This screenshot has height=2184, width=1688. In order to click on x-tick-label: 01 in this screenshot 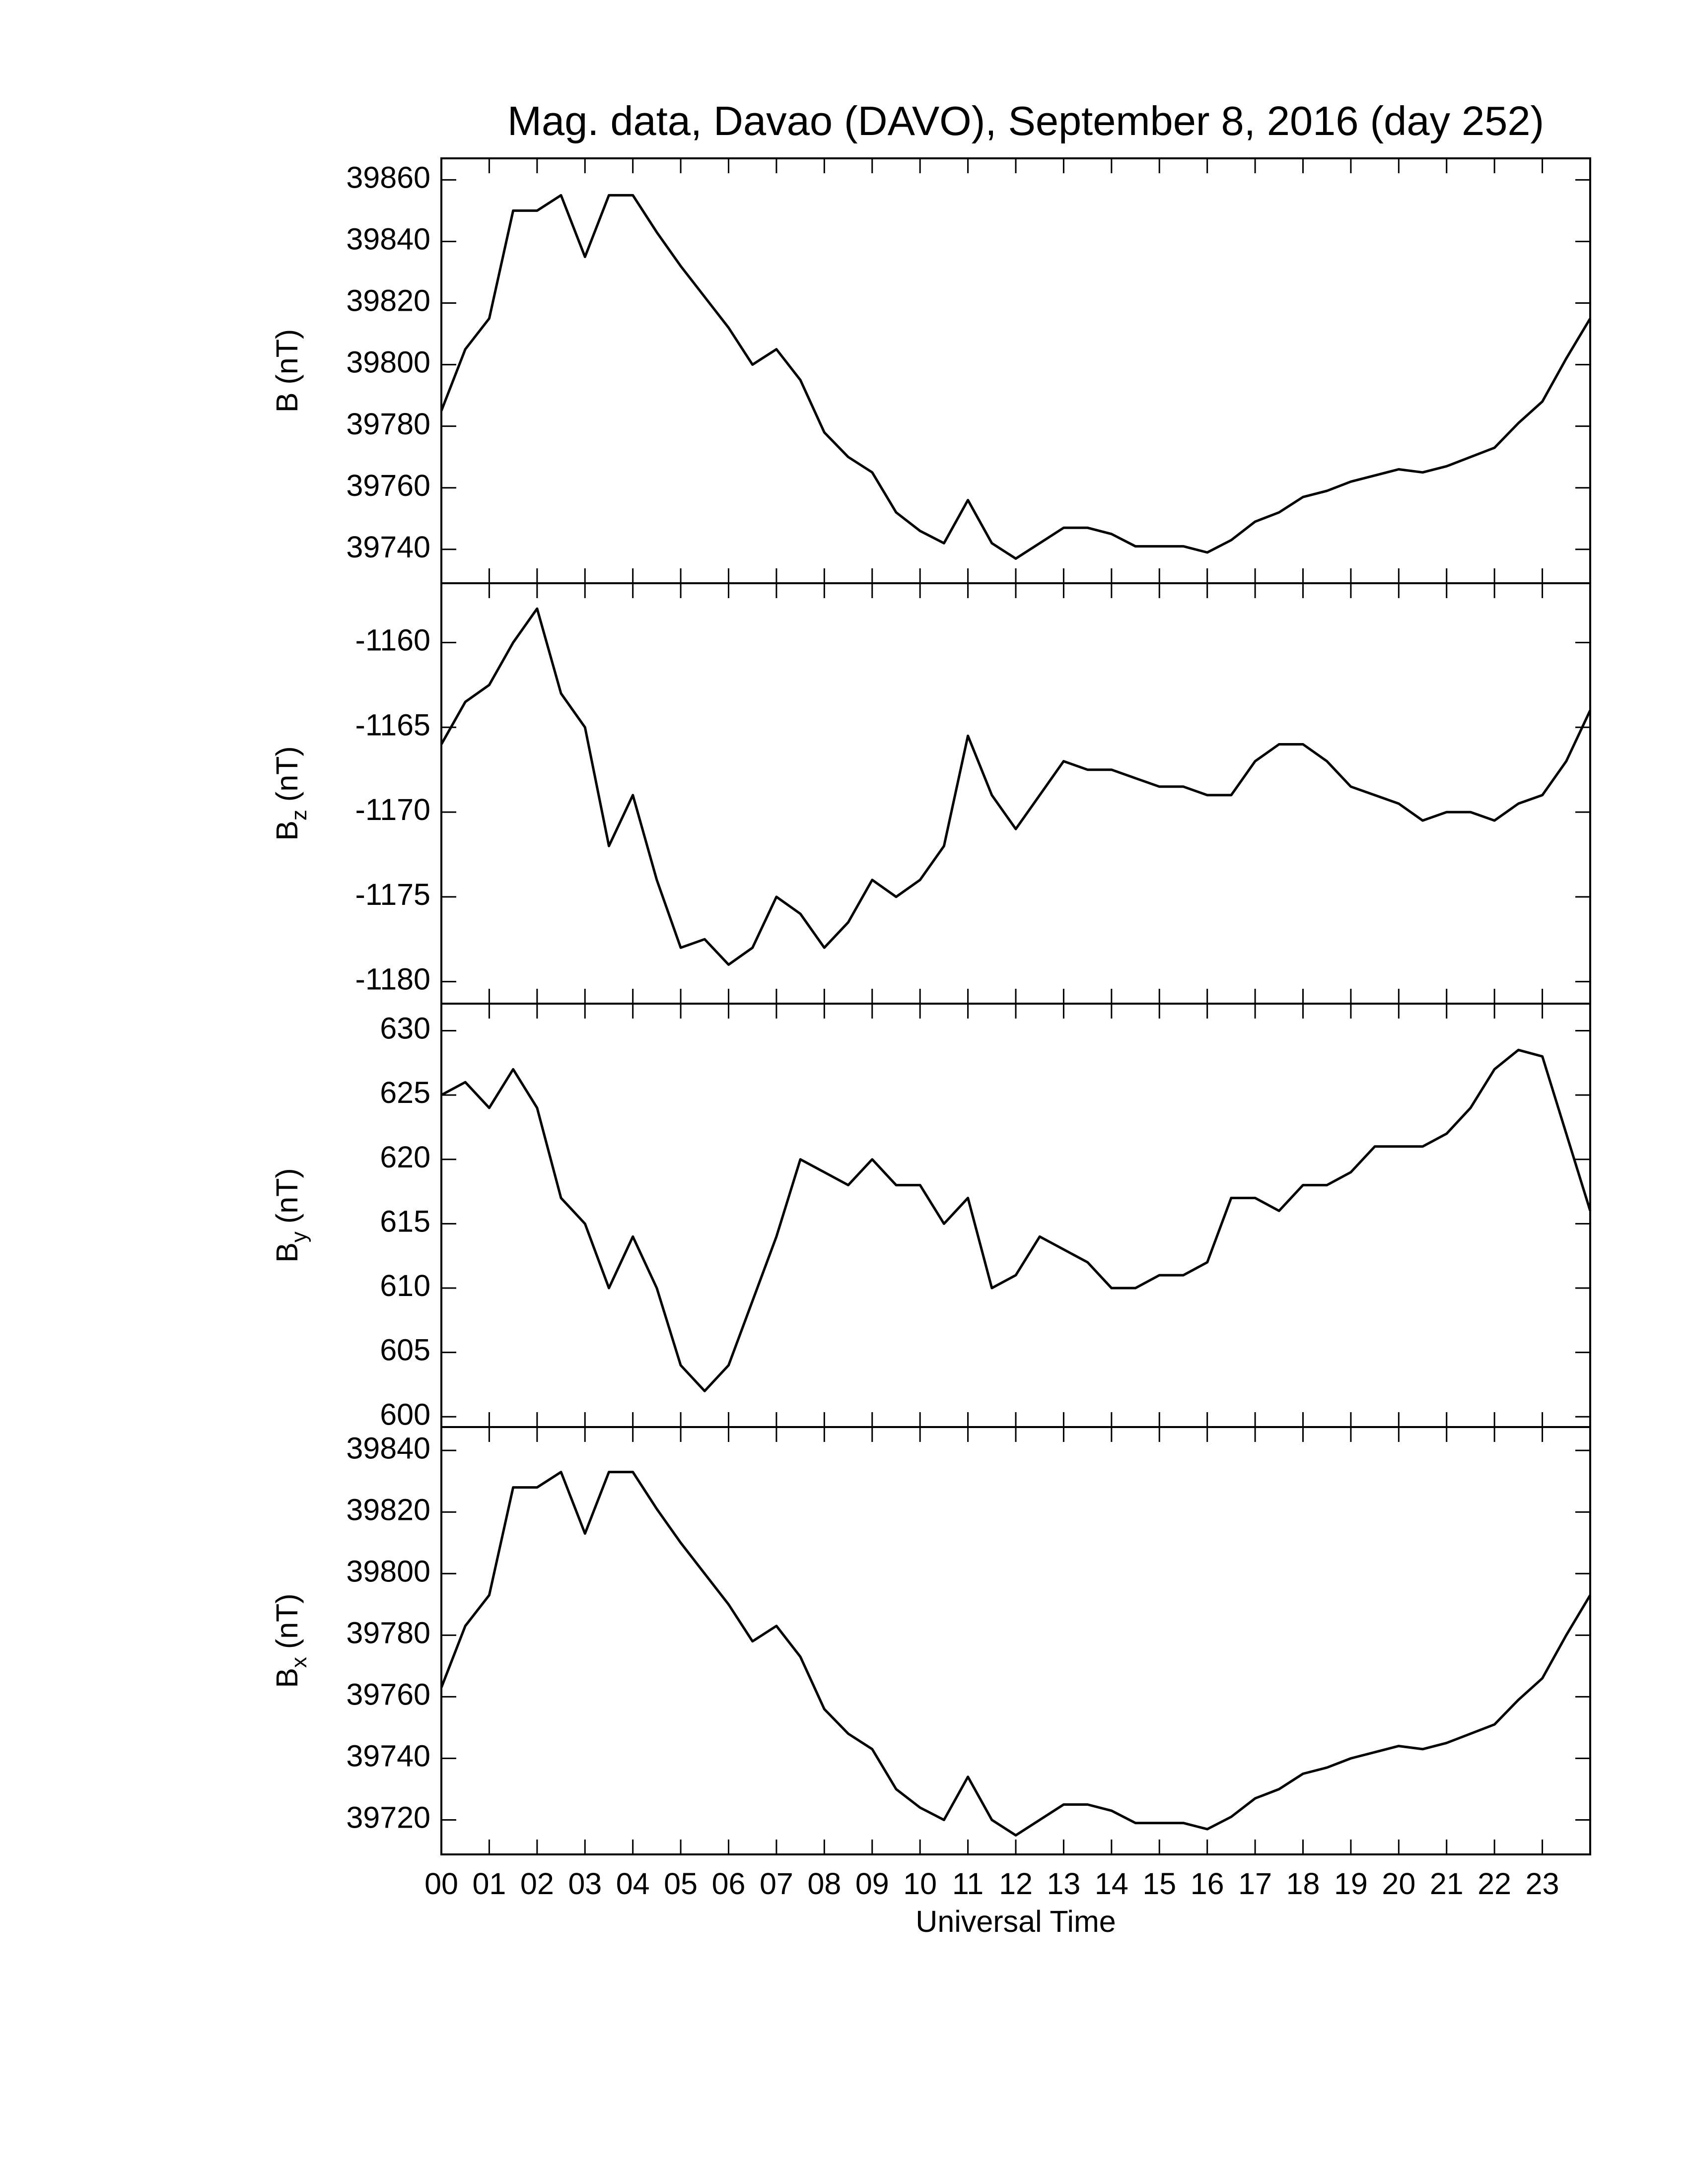, I will do `click(489, 1884)`.